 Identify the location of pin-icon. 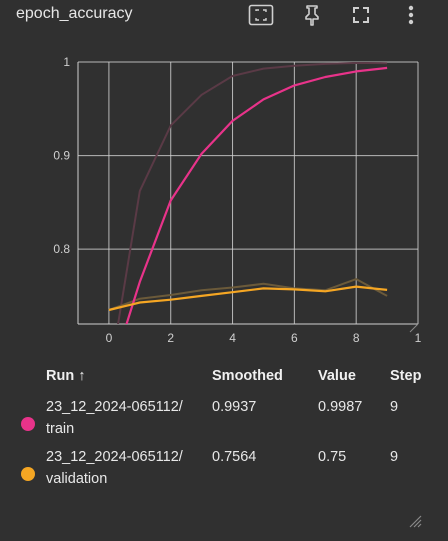
(312, 15).